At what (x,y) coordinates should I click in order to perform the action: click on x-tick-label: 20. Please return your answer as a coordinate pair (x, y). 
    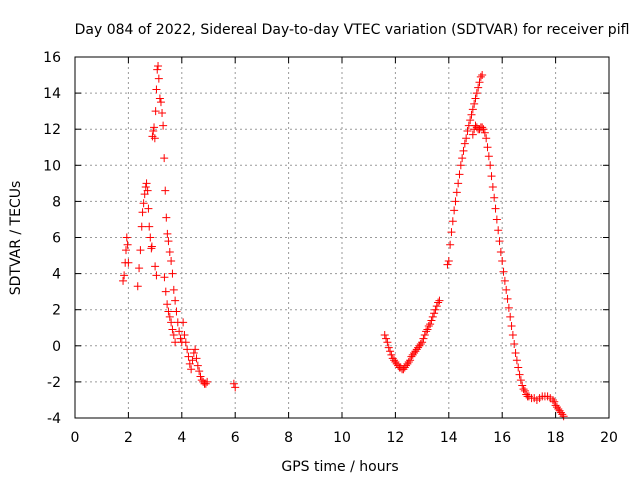
    Looking at the image, I should click on (609, 438).